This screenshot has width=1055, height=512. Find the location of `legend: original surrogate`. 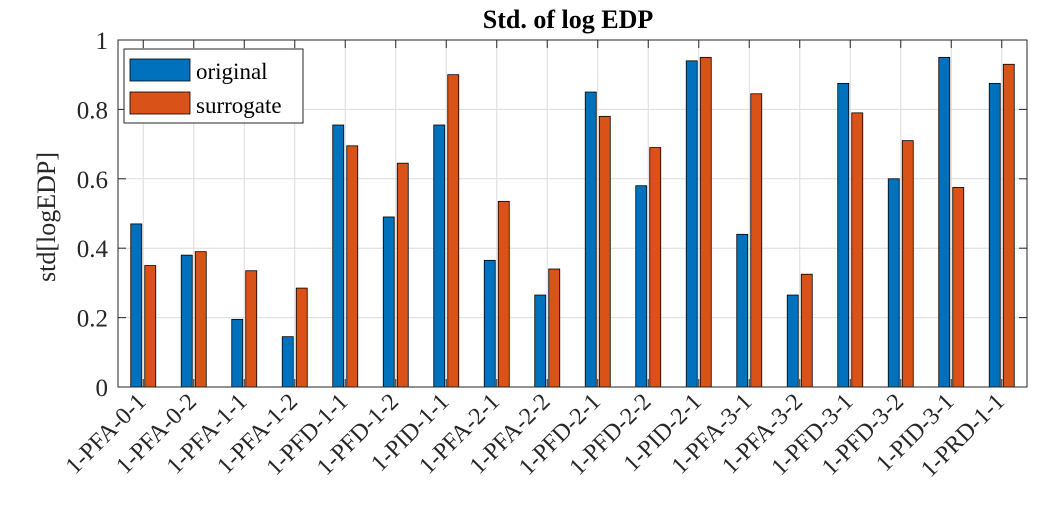

legend: original surrogate is located at coordinates (213, 86).